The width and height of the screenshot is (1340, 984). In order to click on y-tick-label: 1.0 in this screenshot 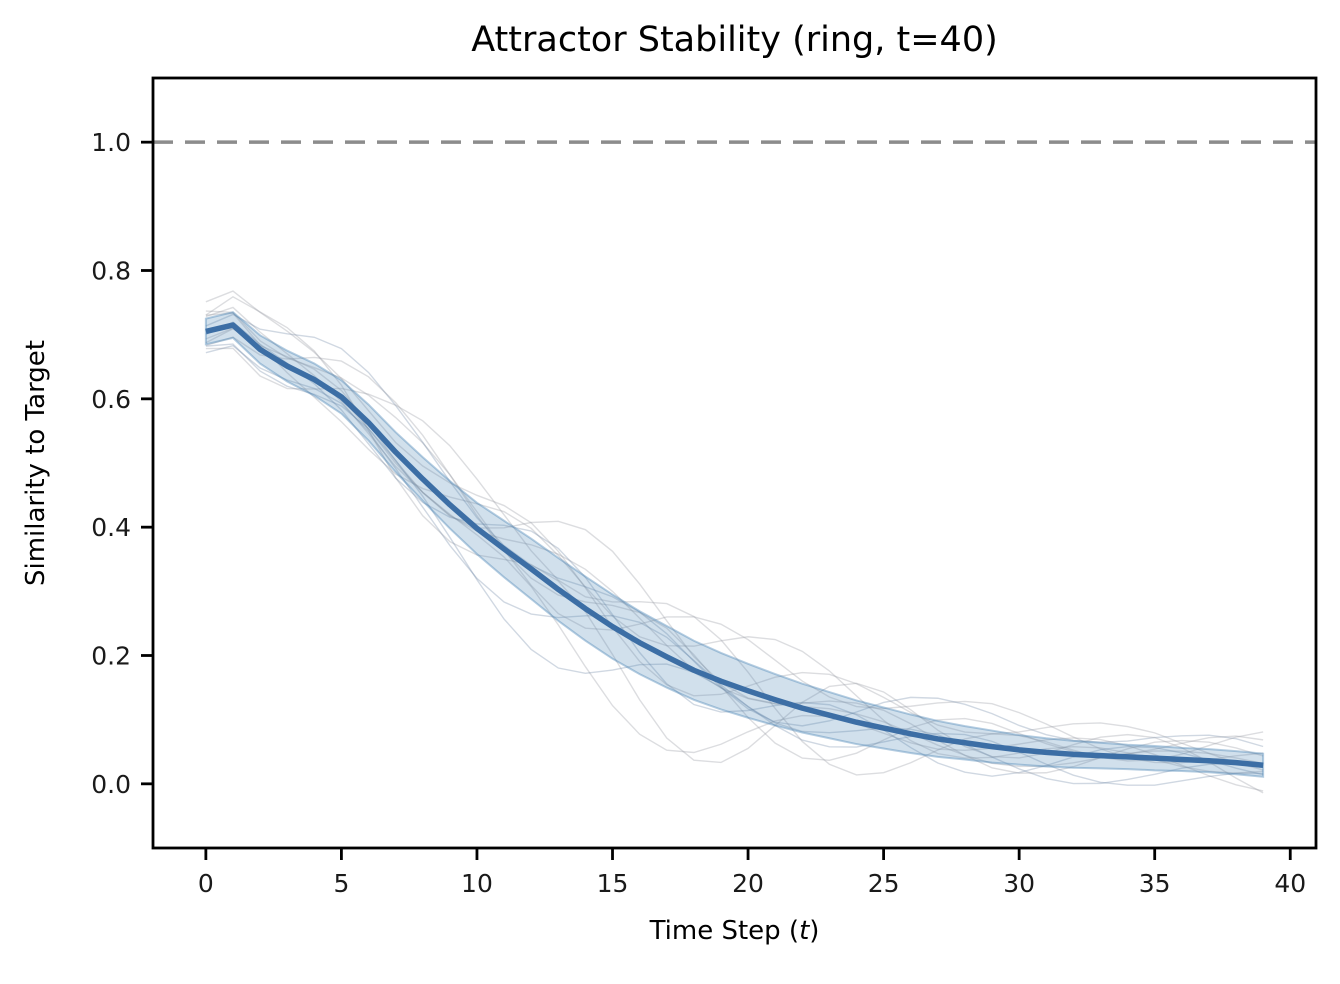, I will do `click(111, 142)`.